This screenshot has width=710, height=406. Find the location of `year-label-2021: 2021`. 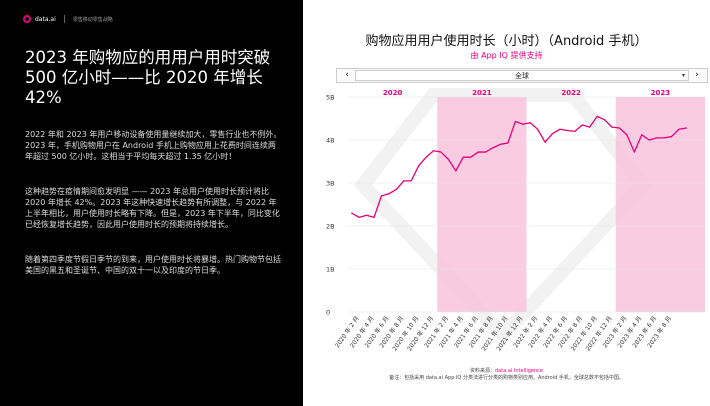

year-label-2021: 2021 is located at coordinates (482, 93).